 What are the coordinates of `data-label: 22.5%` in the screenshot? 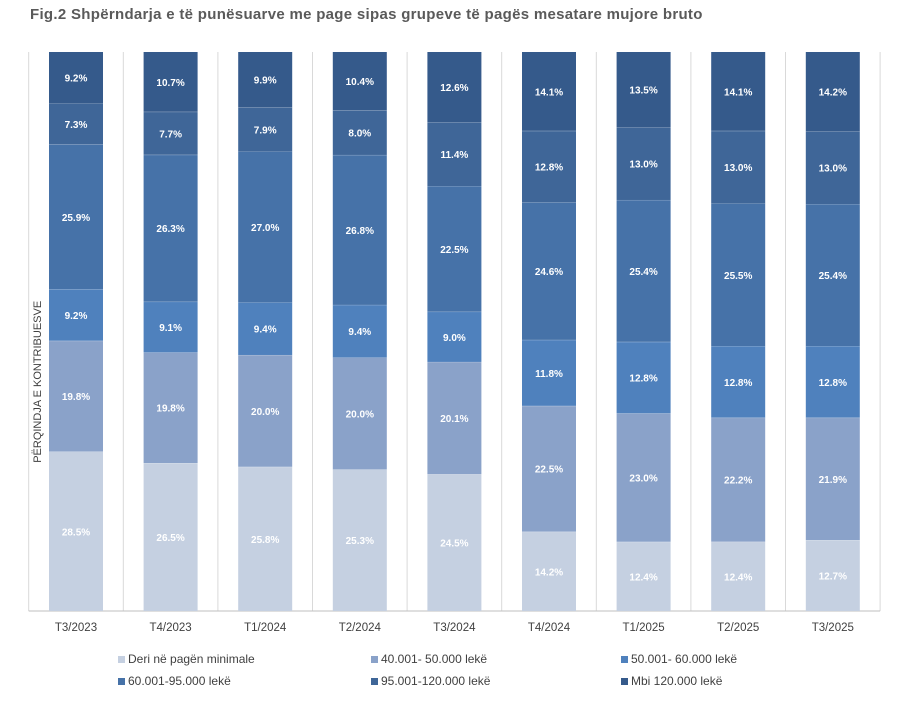 It's located at (454, 250).